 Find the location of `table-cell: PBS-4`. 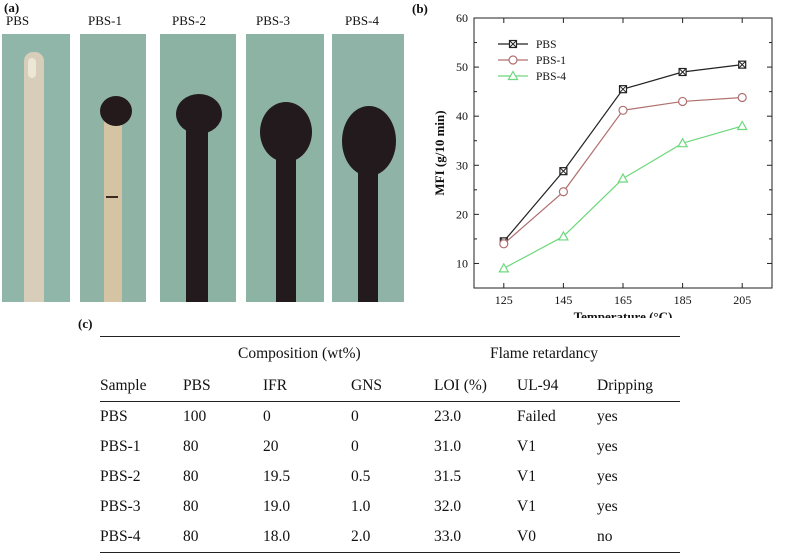

table-cell: PBS-4 is located at coordinates (120, 536).